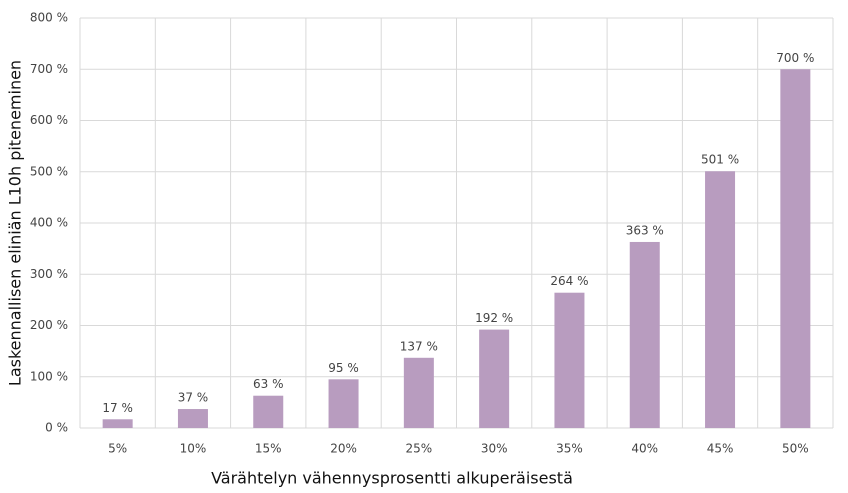 The width and height of the screenshot is (848, 493). I want to click on y-tick-label: 300 %, so click(49, 274).